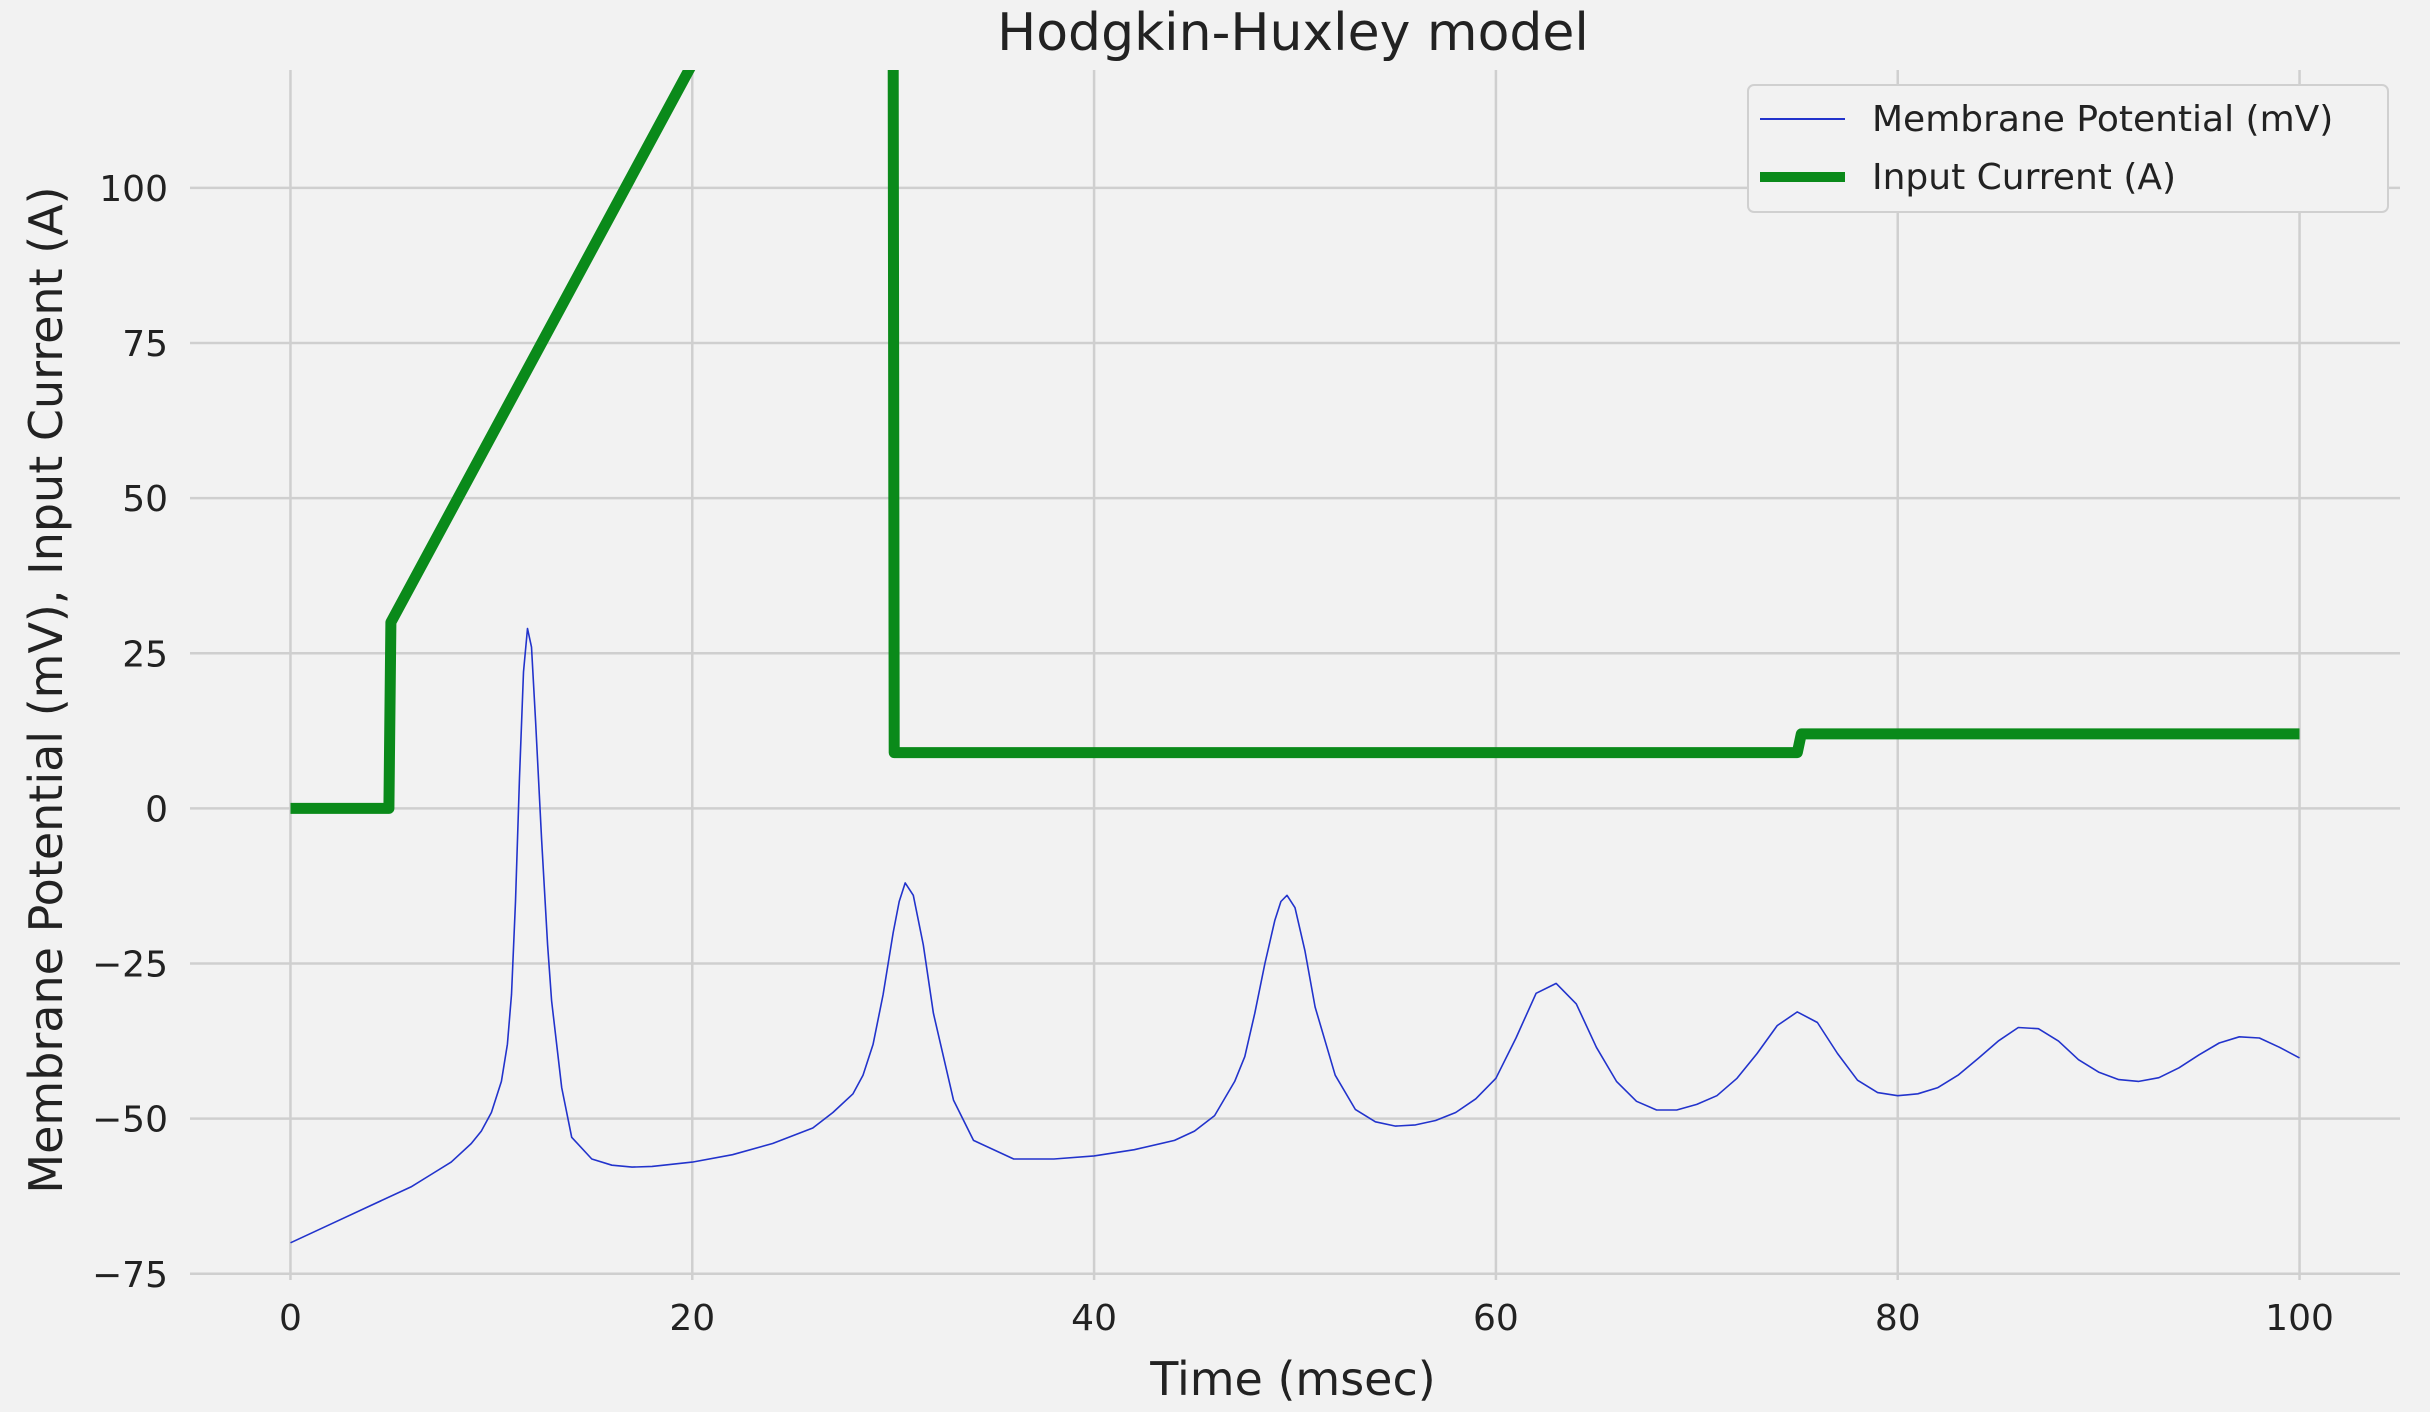 This screenshot has width=2430, height=1412. What do you see at coordinates (130, 732) in the screenshot?
I see `y-axis: −75 −50 −25 0 25 50 75 100` at bounding box center [130, 732].